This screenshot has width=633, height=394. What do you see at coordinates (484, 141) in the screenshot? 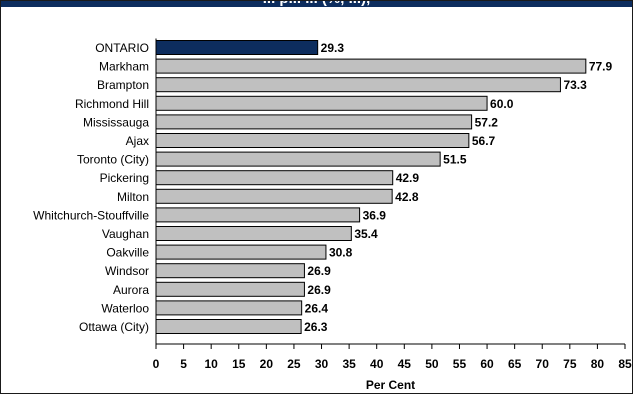
I see `value-label: 56.7` at bounding box center [484, 141].